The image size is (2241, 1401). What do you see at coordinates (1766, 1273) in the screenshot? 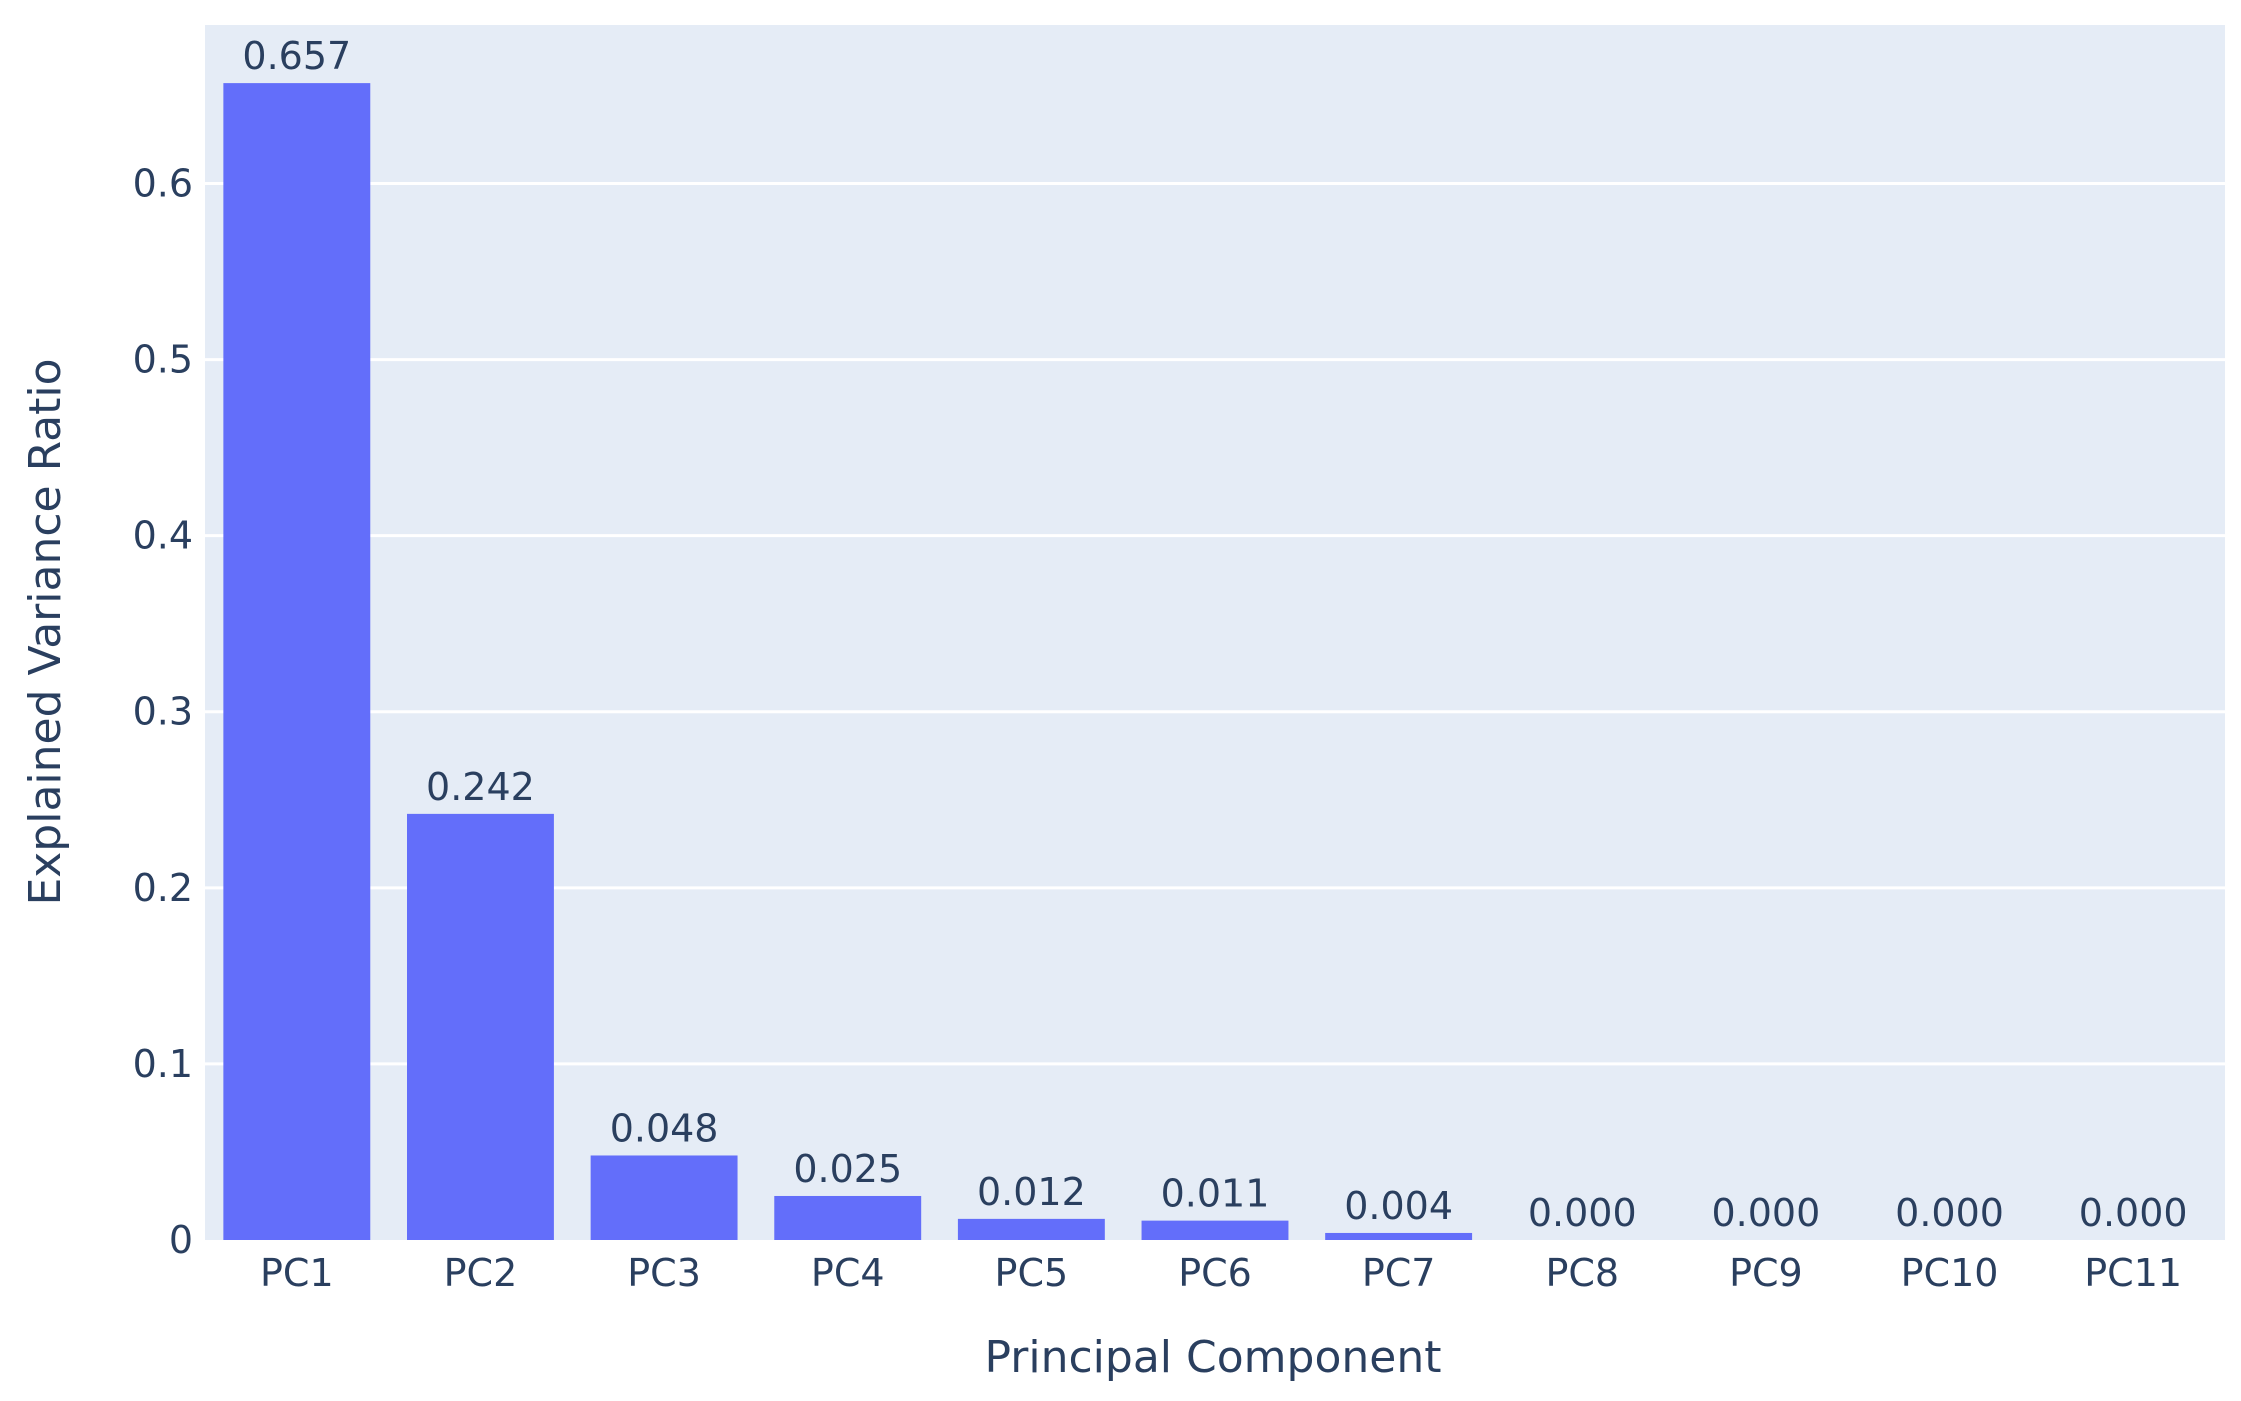
I see `x-tick-label: PC9` at bounding box center [1766, 1273].